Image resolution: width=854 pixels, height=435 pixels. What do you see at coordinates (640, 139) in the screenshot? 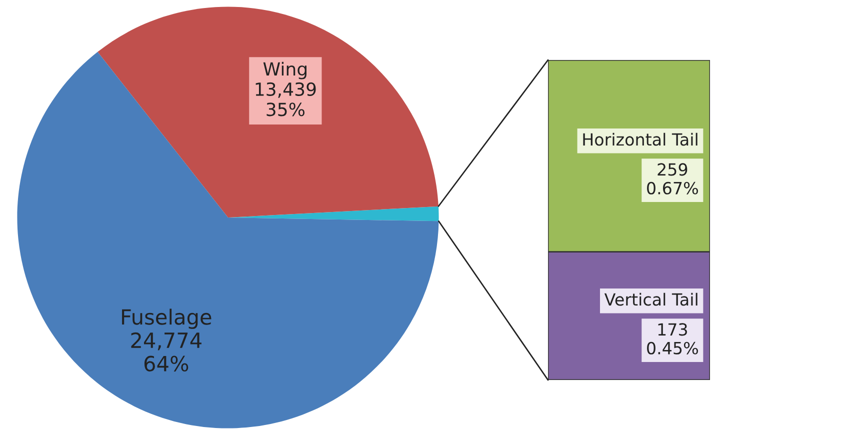
I see `series-label: Horizontal Tail` at bounding box center [640, 139].